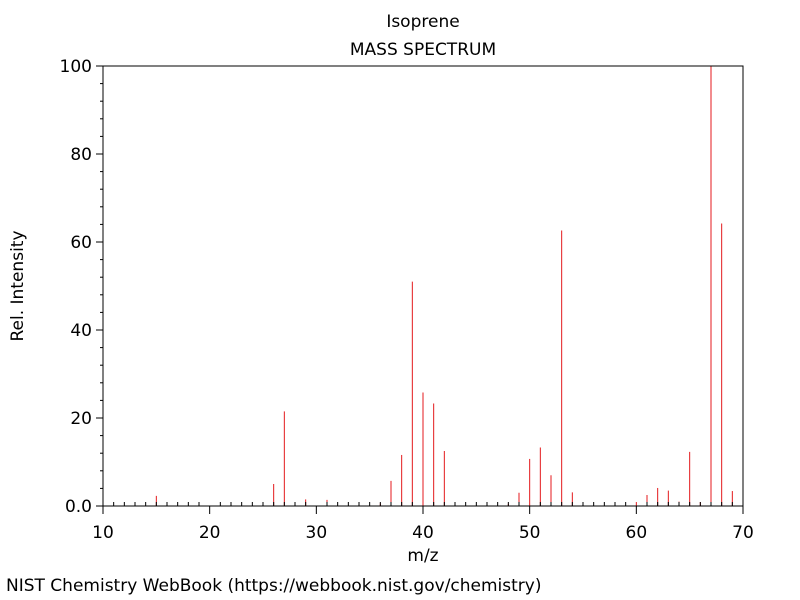 The width and height of the screenshot is (800, 600). I want to click on chart-title: Isoprene, so click(422, 22).